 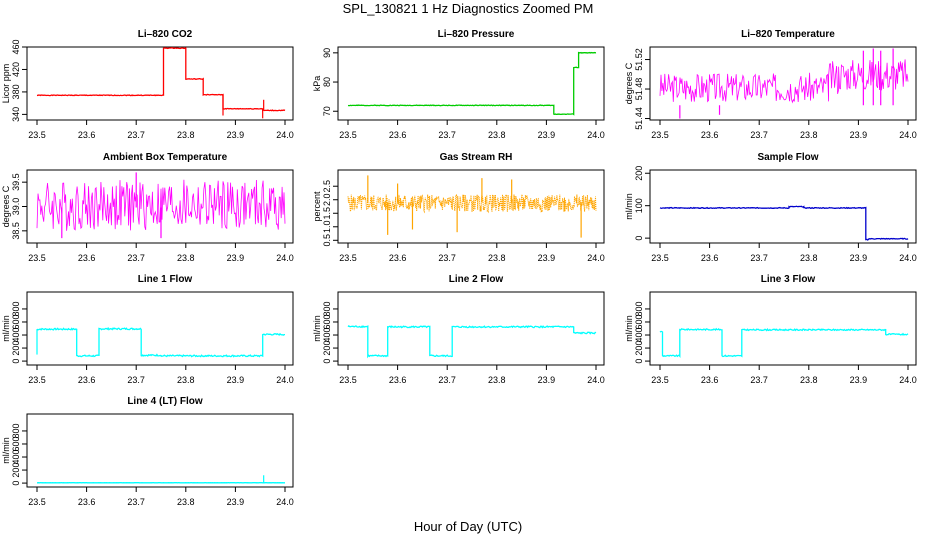 I want to click on y-axis-label: Licor ppm, so click(x=6, y=84).